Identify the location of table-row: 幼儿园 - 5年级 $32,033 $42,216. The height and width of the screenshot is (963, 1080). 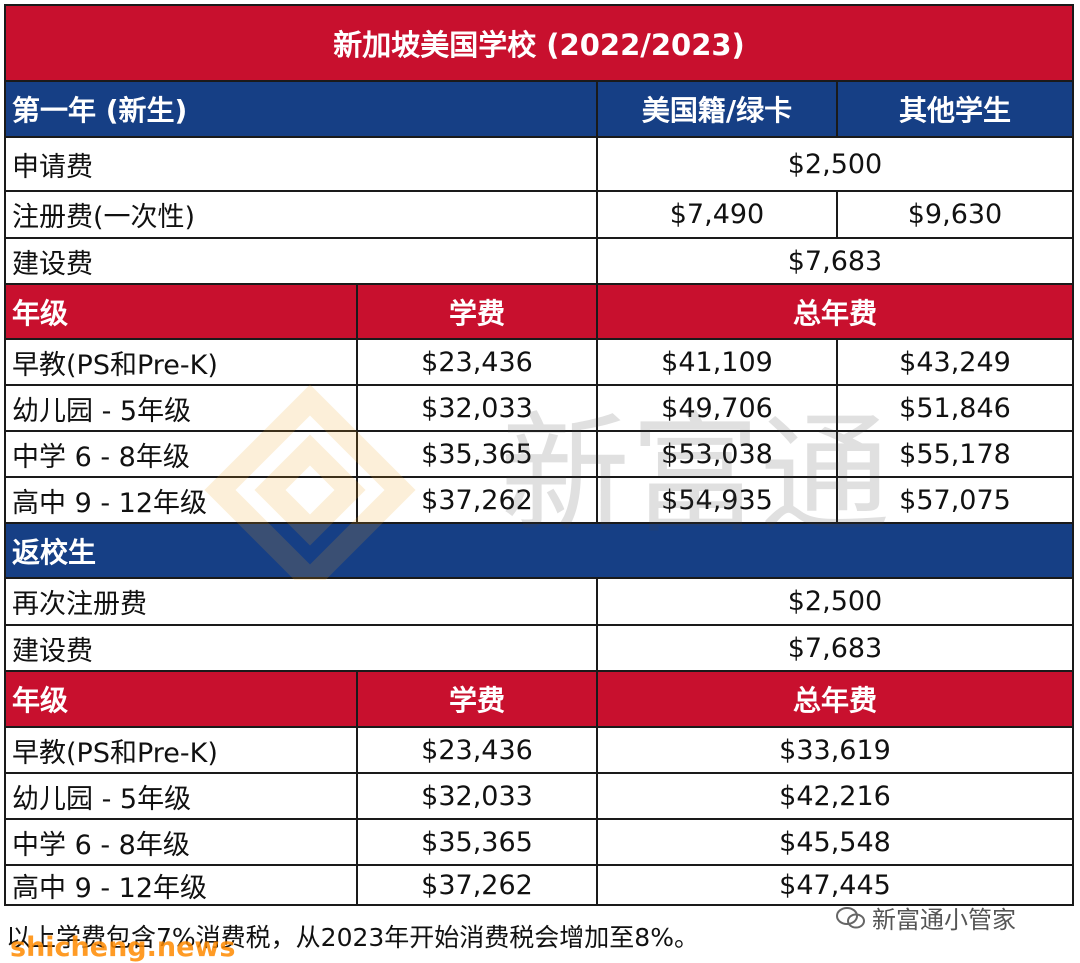
(539, 797).